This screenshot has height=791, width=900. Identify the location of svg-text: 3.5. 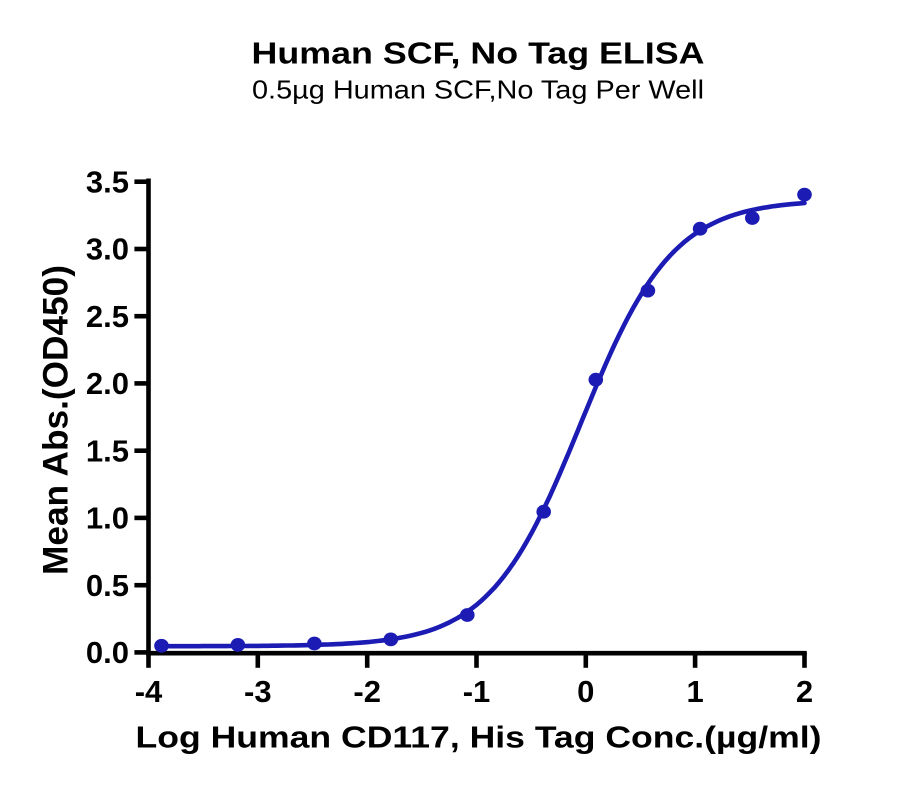
(107, 181).